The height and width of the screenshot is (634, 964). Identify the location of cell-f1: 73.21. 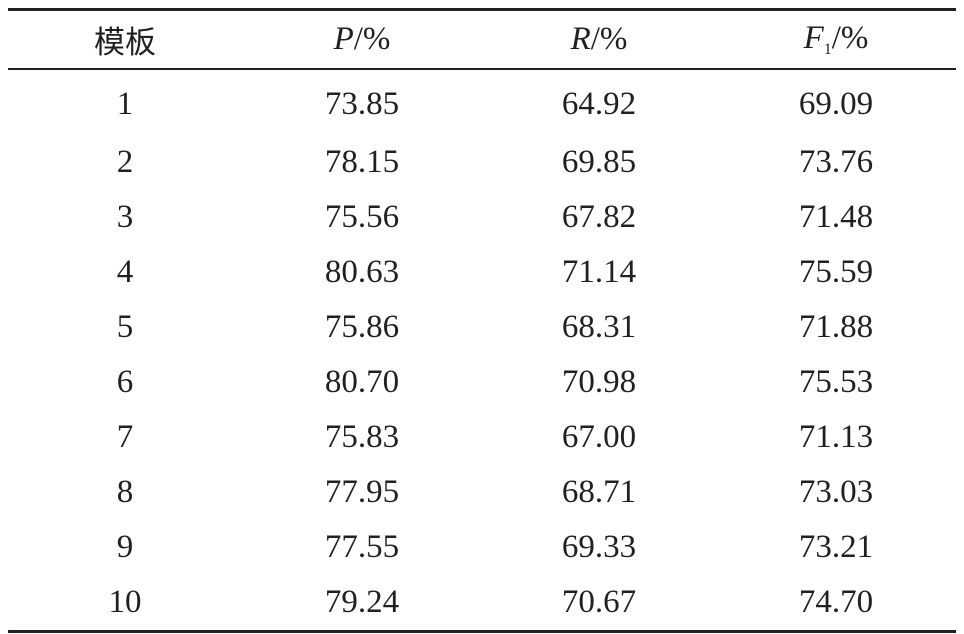
(836, 547).